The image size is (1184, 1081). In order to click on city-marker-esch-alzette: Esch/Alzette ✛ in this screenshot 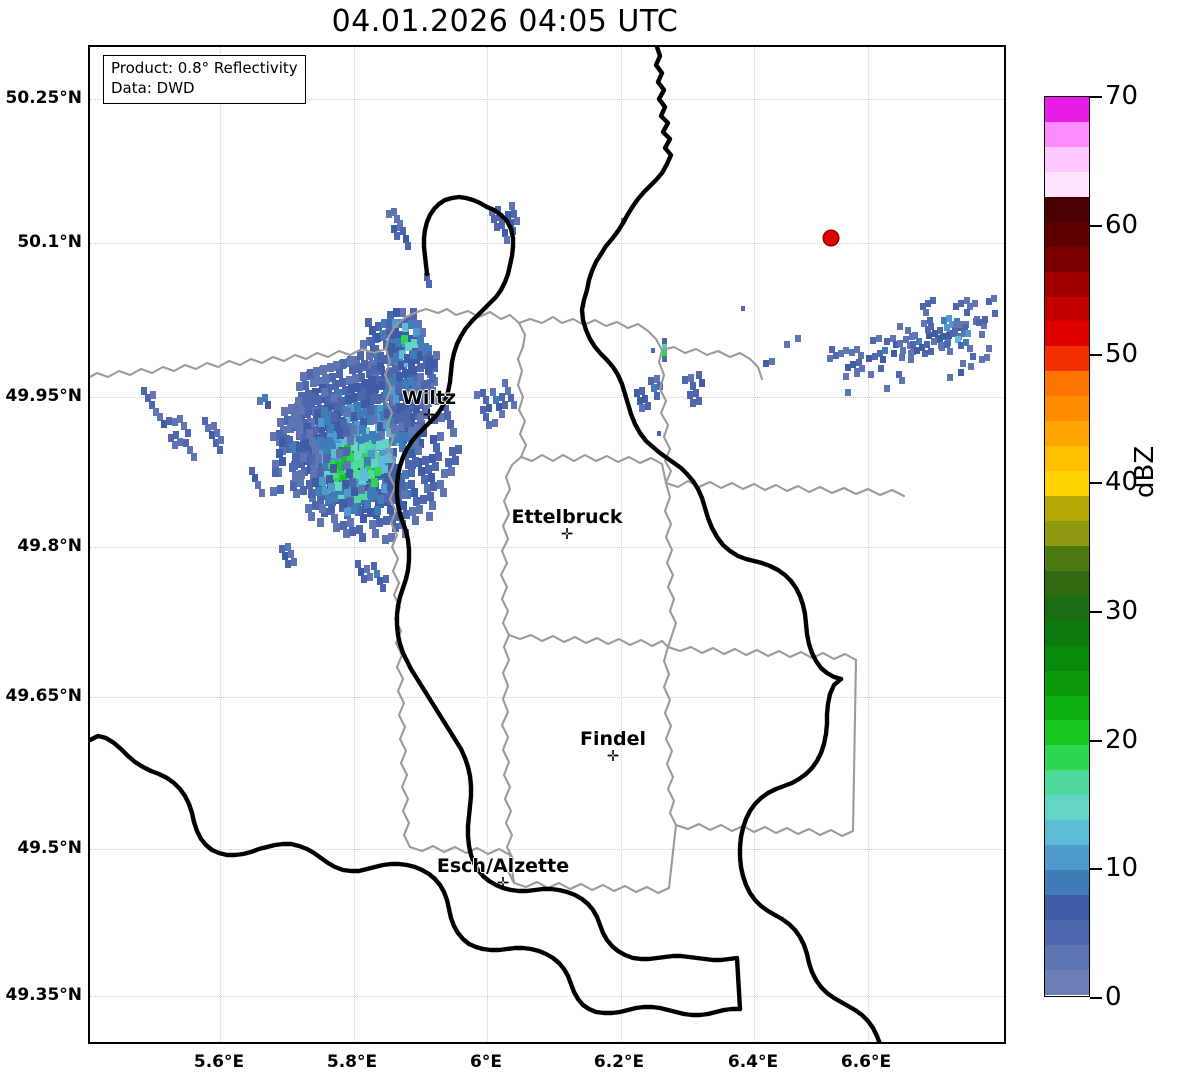, I will do `click(503, 873)`.